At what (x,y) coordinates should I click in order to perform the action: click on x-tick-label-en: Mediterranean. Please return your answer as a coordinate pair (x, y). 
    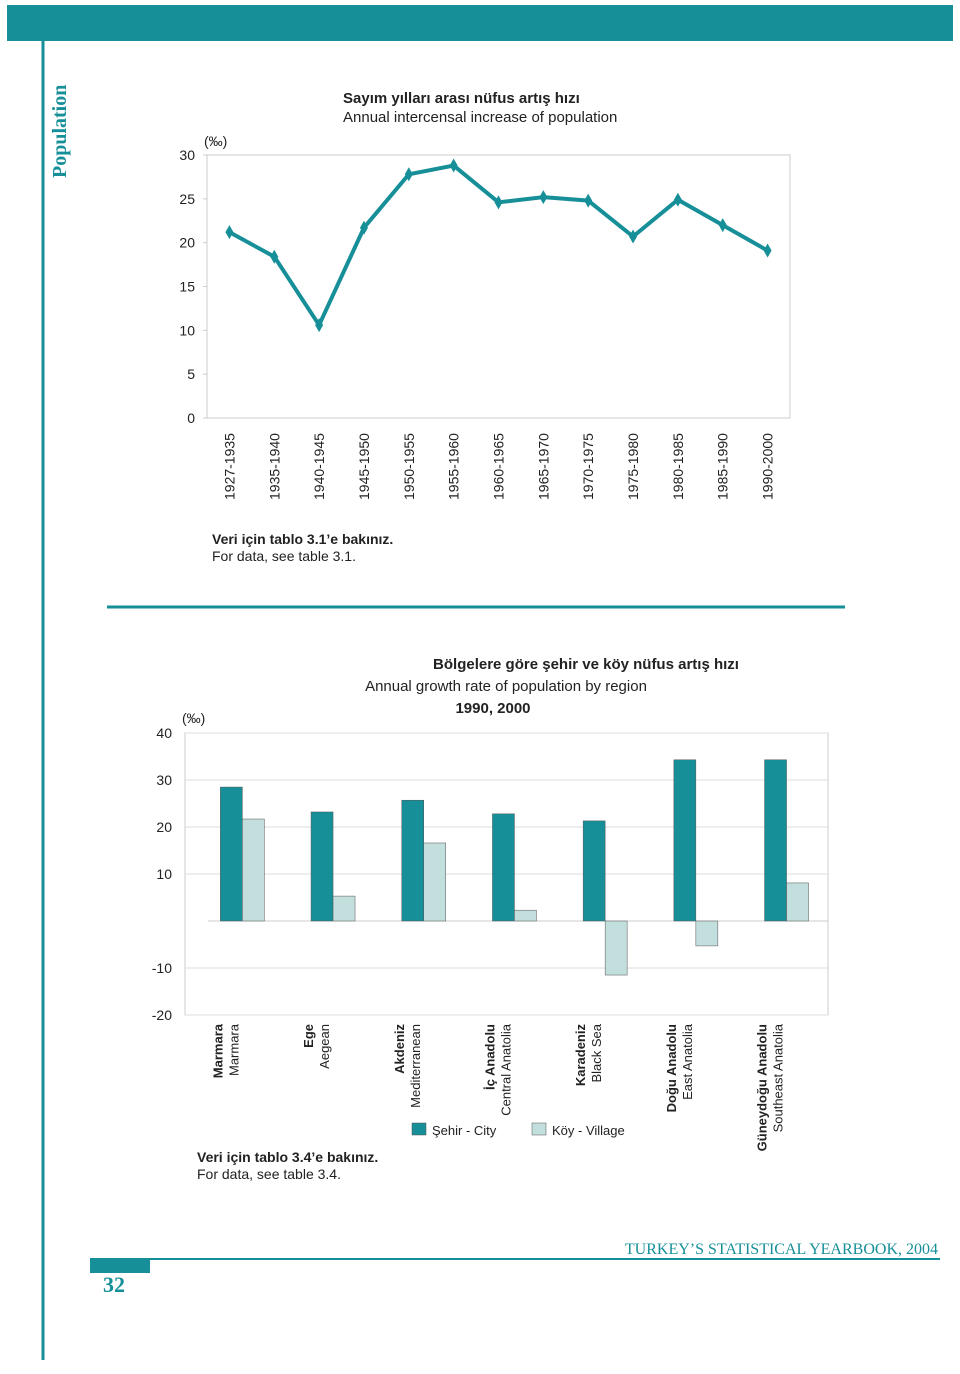
    Looking at the image, I should click on (415, 1066).